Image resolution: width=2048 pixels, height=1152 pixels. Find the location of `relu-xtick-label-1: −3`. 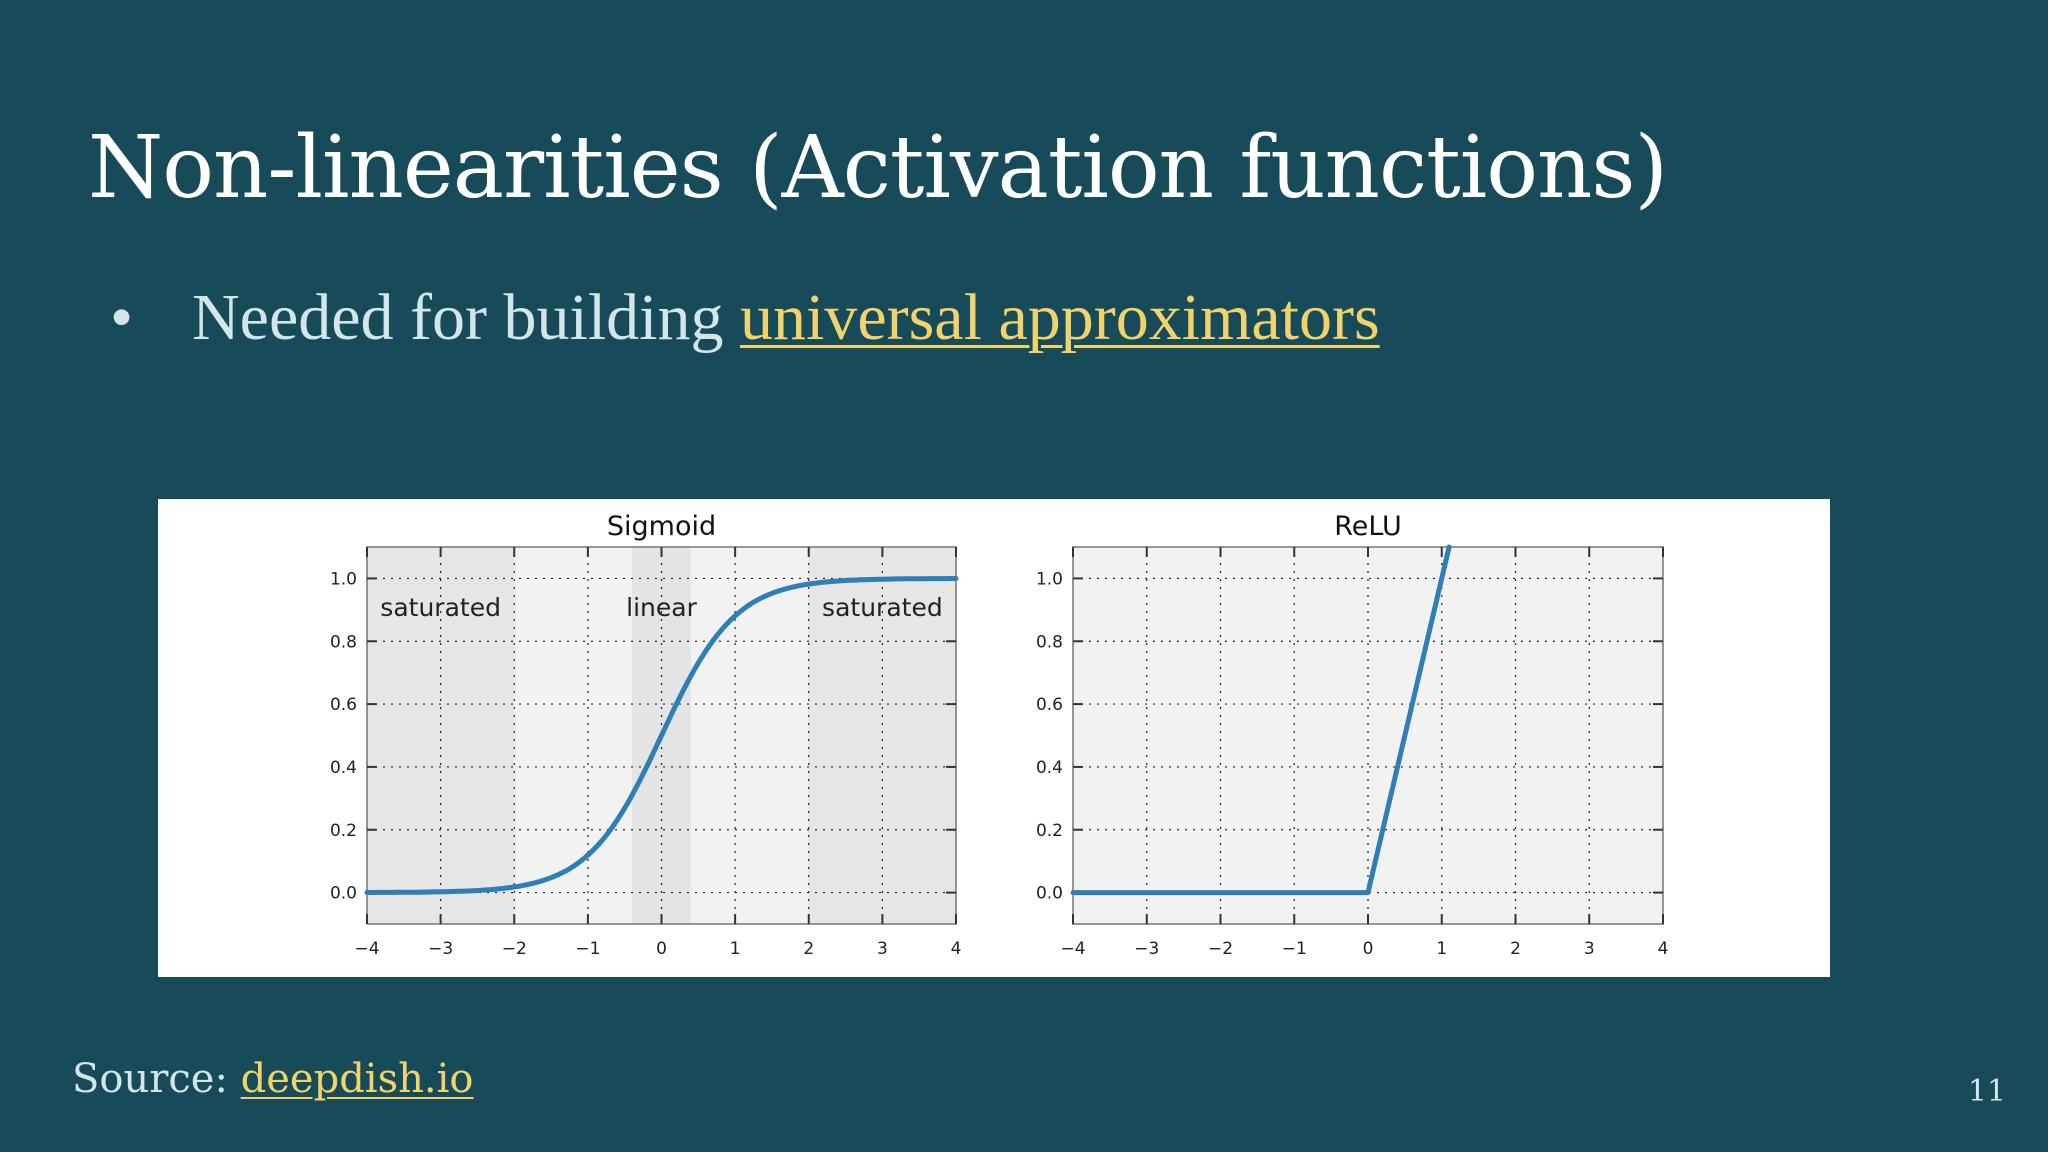

relu-xtick-label-1: −3 is located at coordinates (1146, 949).